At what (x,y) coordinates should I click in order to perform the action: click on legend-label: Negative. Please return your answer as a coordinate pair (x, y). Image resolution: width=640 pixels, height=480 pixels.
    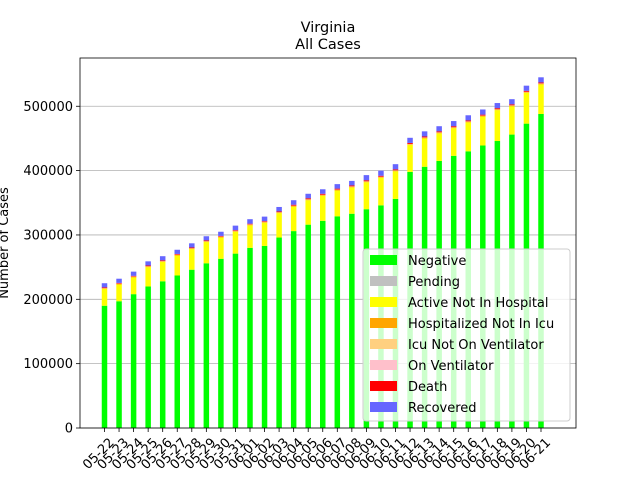
    Looking at the image, I should click on (437, 261).